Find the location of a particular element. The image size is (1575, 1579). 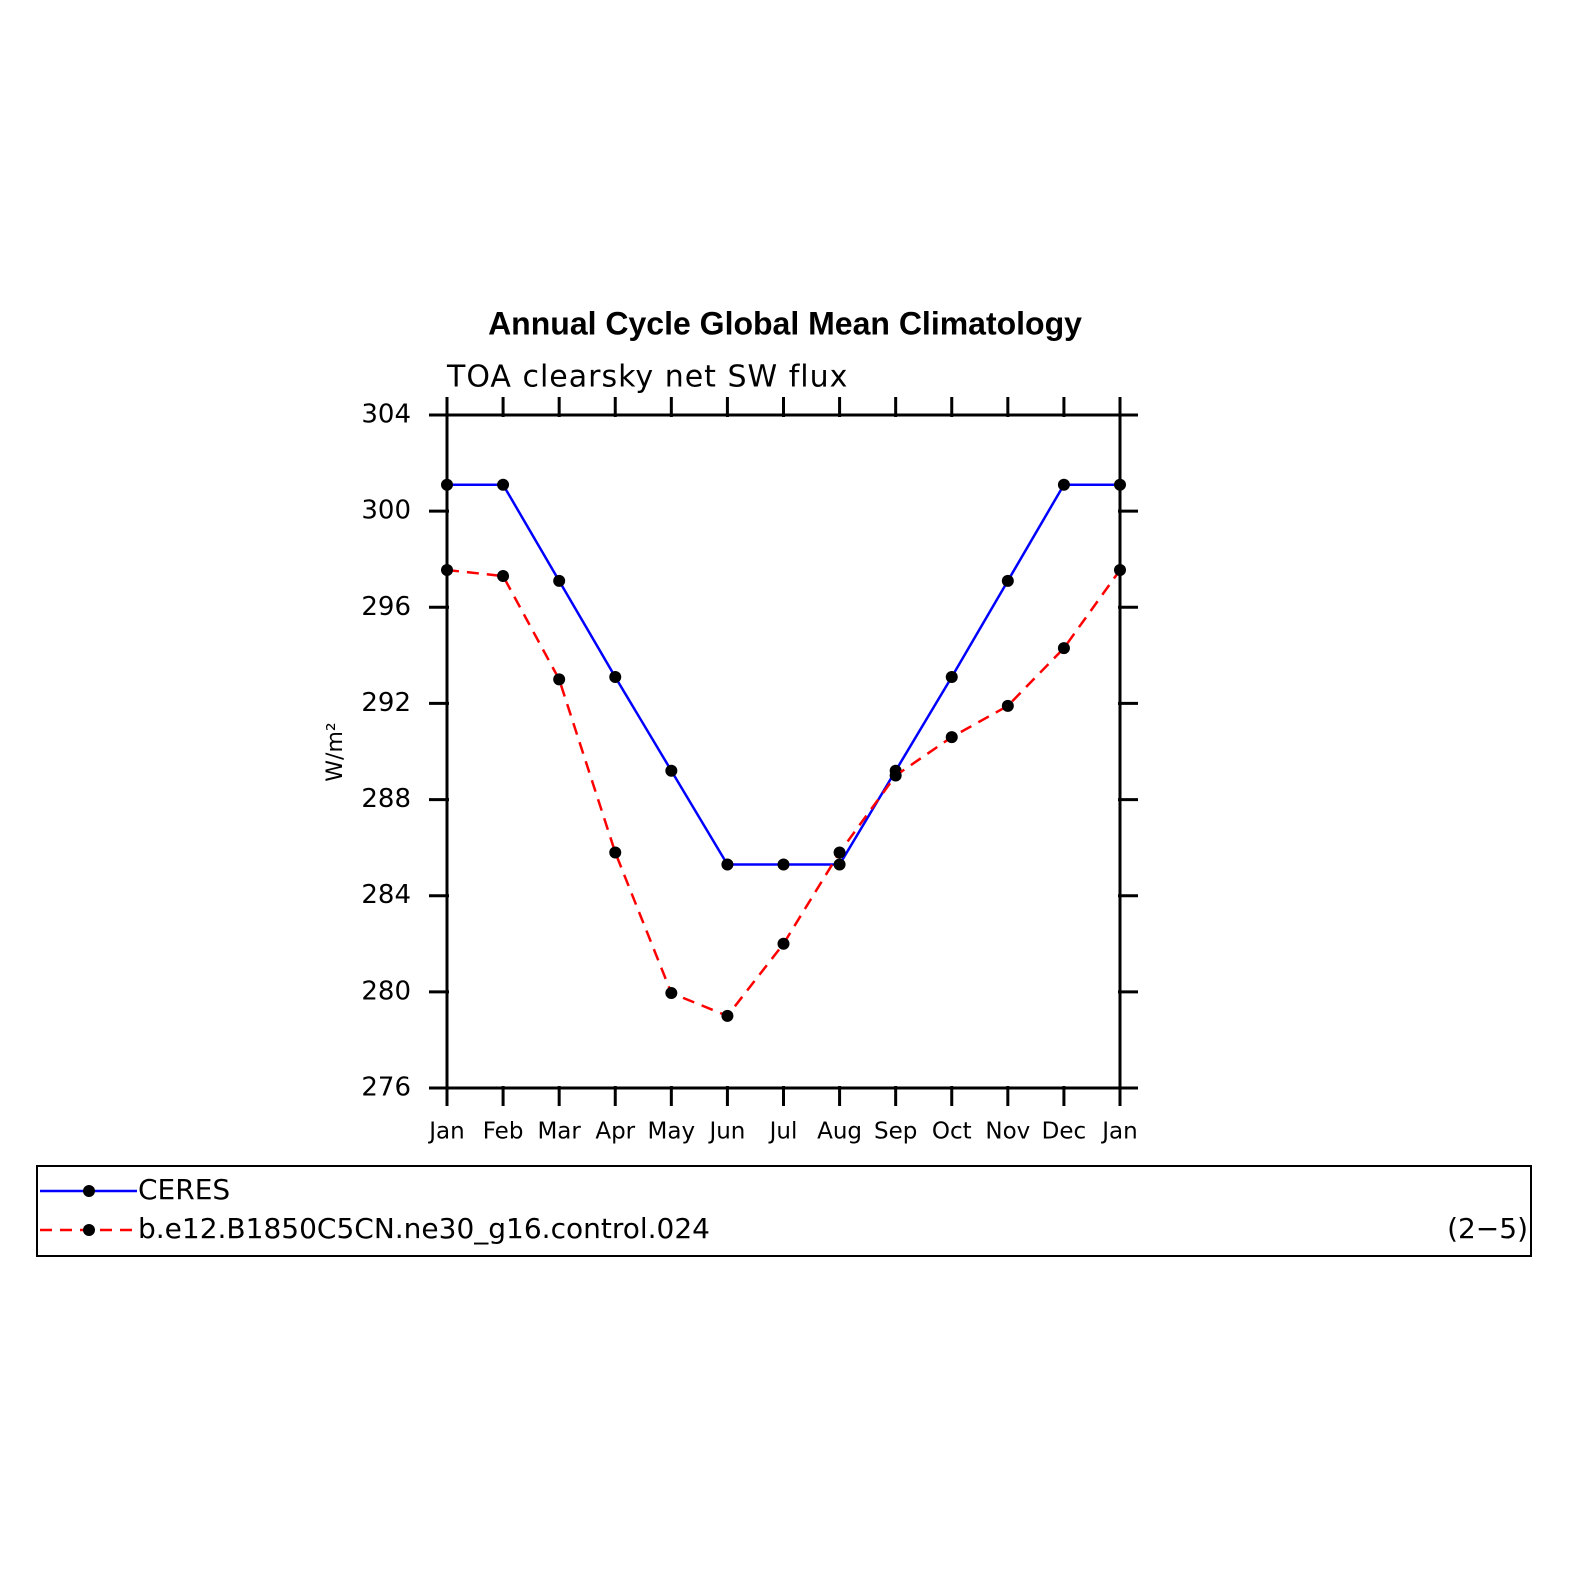

legend-label: b.e12.B1850C5CN.ne30_g16.control.024 is located at coordinates (424, 1228).